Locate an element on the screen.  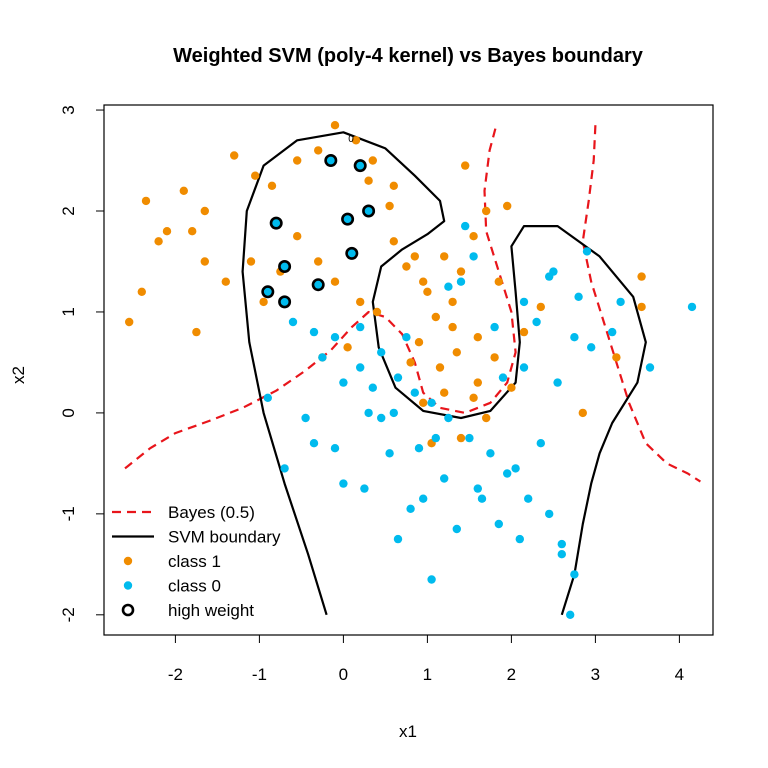
y-tick-label: 3 is located at coordinates (68, 109).